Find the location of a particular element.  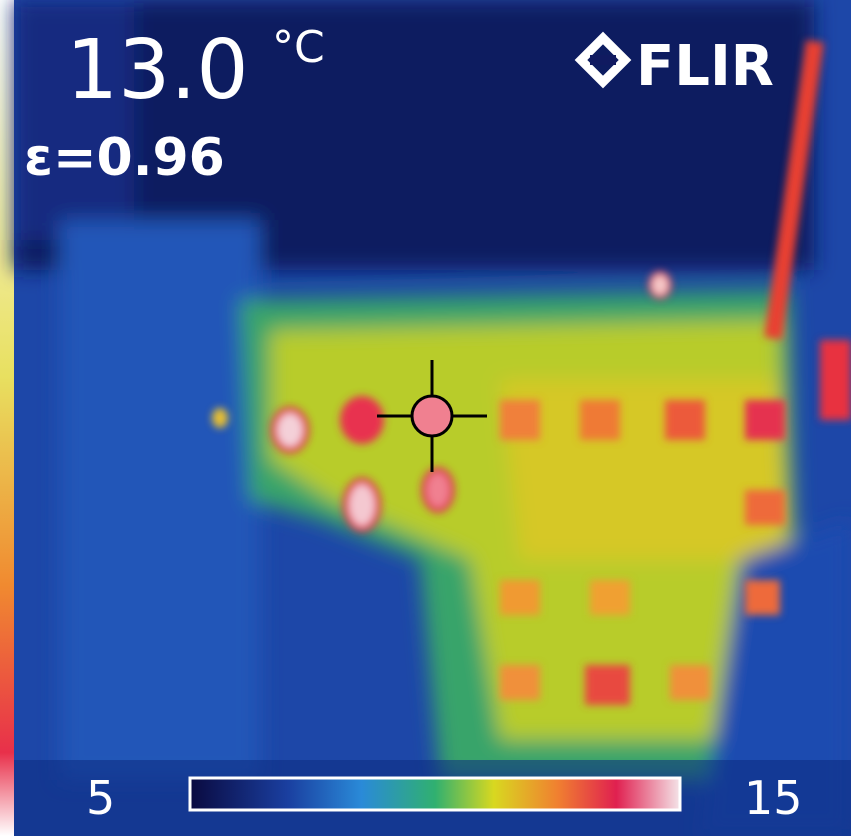

scale-min: 5 is located at coordinates (100, 798).